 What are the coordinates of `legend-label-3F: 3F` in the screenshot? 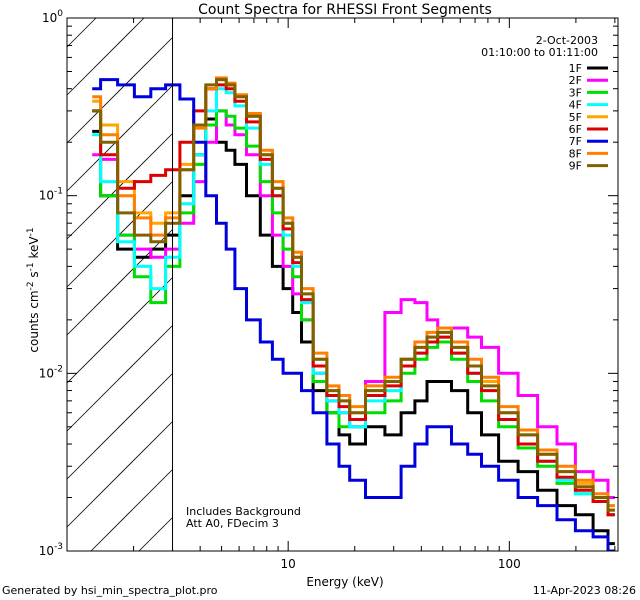 It's located at (575, 92).